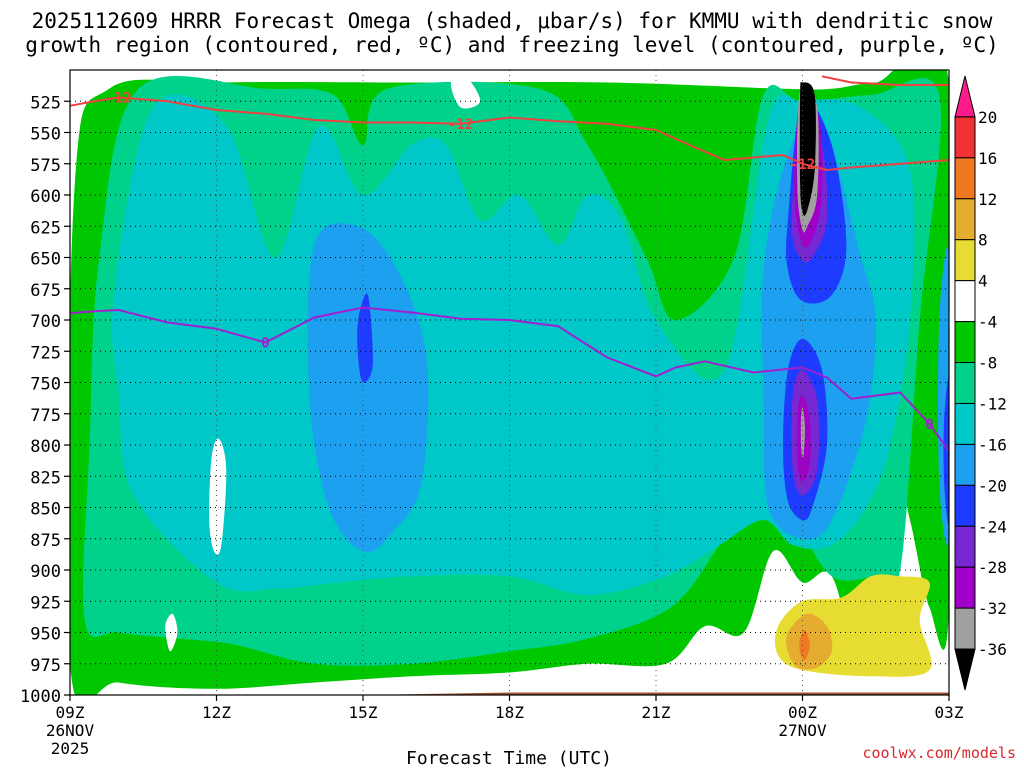 The image size is (1024, 768). Describe the element at coordinates (45, 541) in the screenshot. I see `y-tick-label-875: 875` at that location.